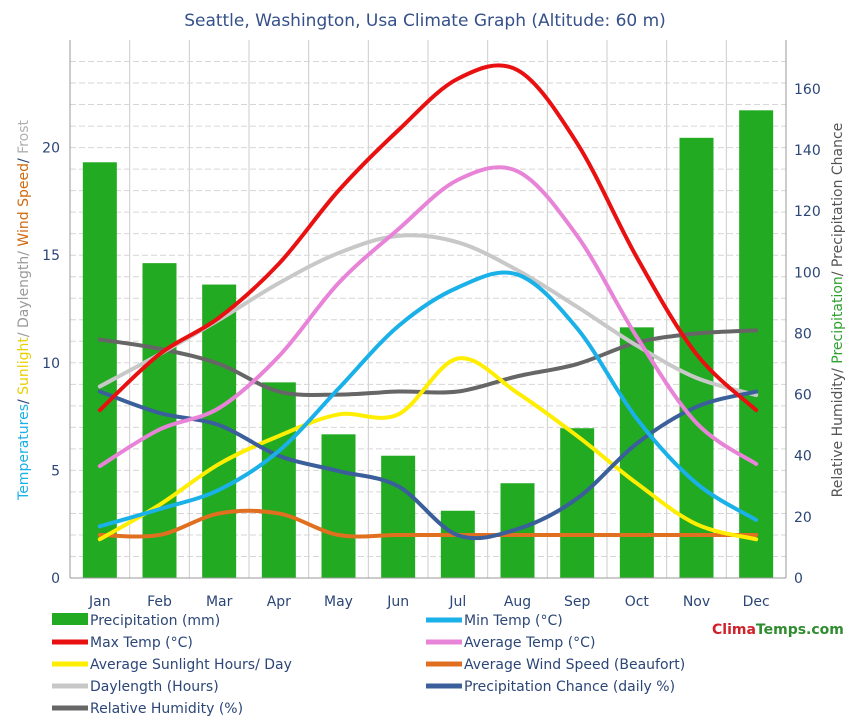 The image size is (851, 719). What do you see at coordinates (838, 320) in the screenshot?
I see `axis-label-part: Precipitation` at bounding box center [838, 320].